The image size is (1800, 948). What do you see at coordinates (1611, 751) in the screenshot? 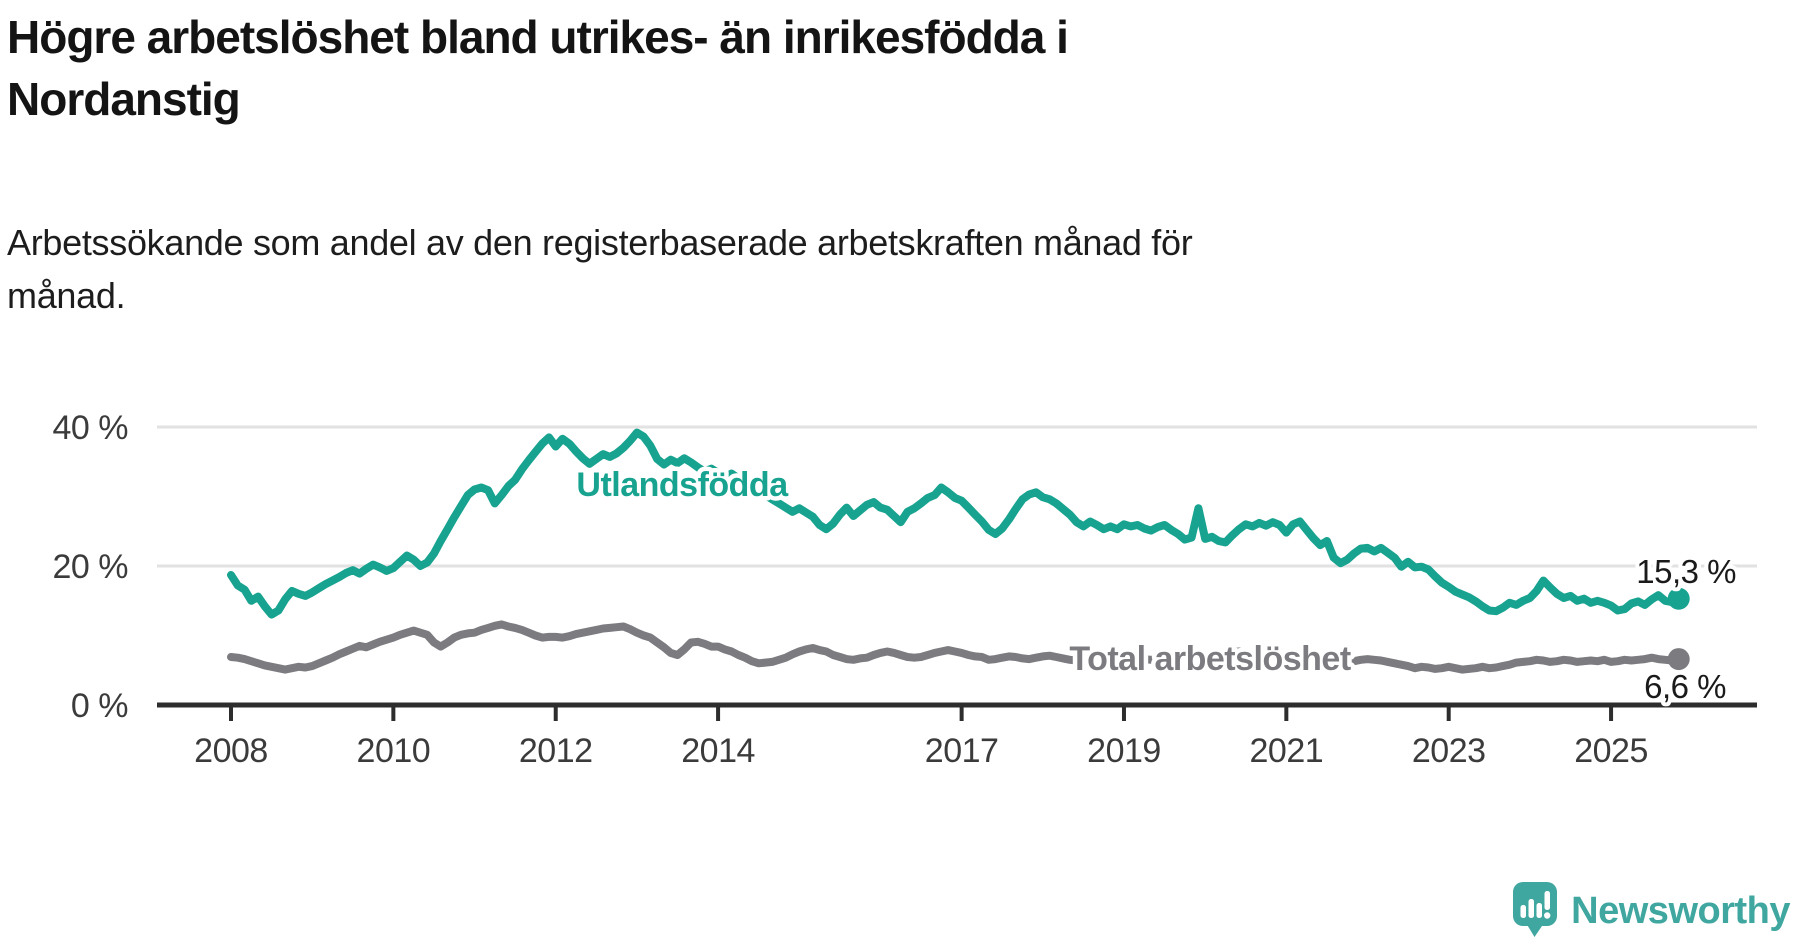
I see `x-tick-label: 2025` at bounding box center [1611, 751].